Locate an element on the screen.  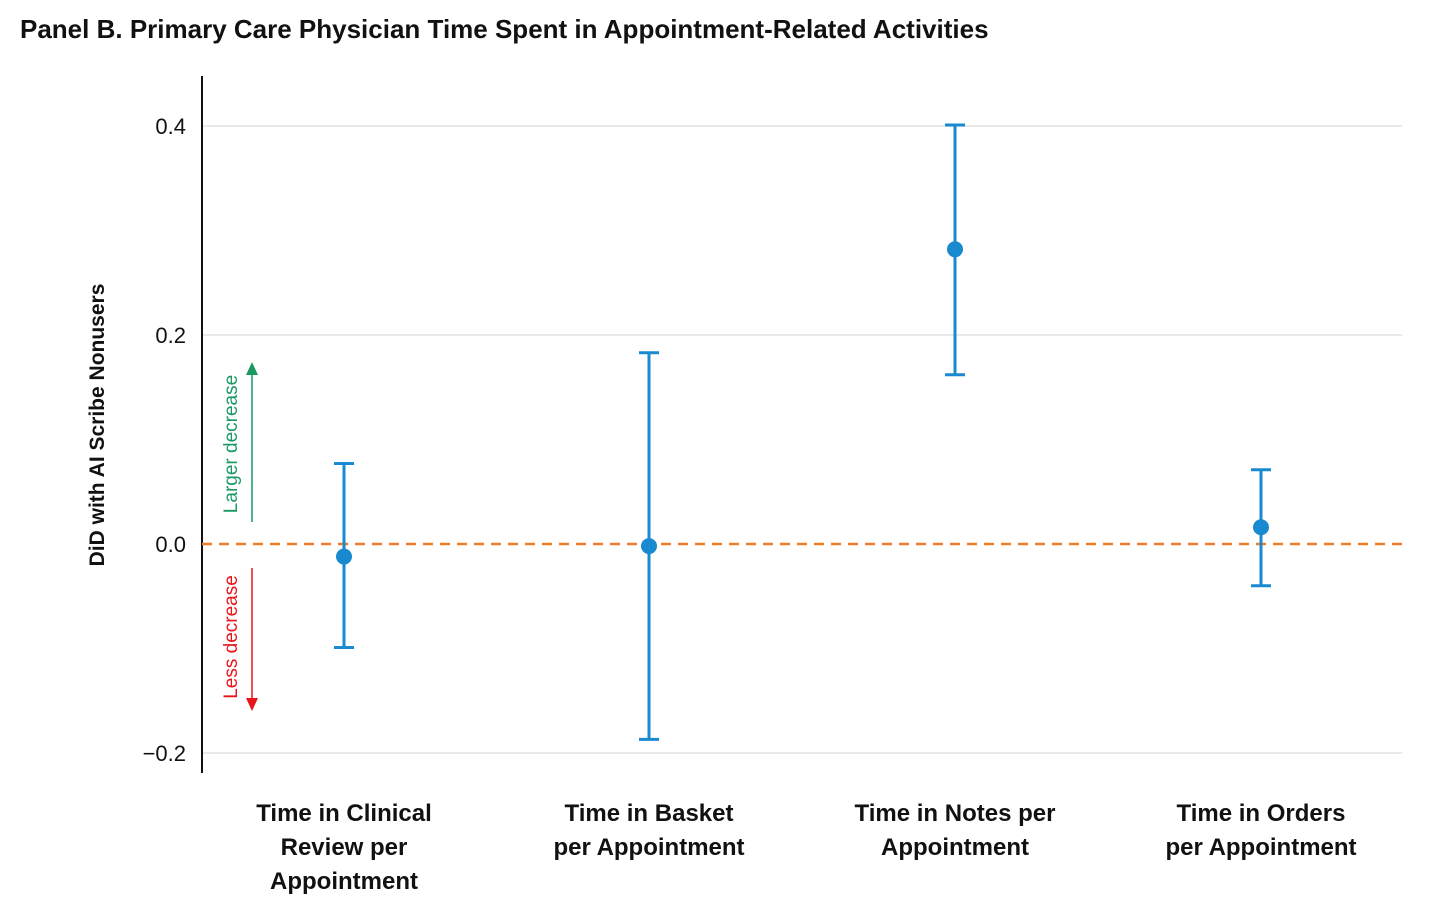
annotation-less-decrease: Less decrease is located at coordinates (231, 637).